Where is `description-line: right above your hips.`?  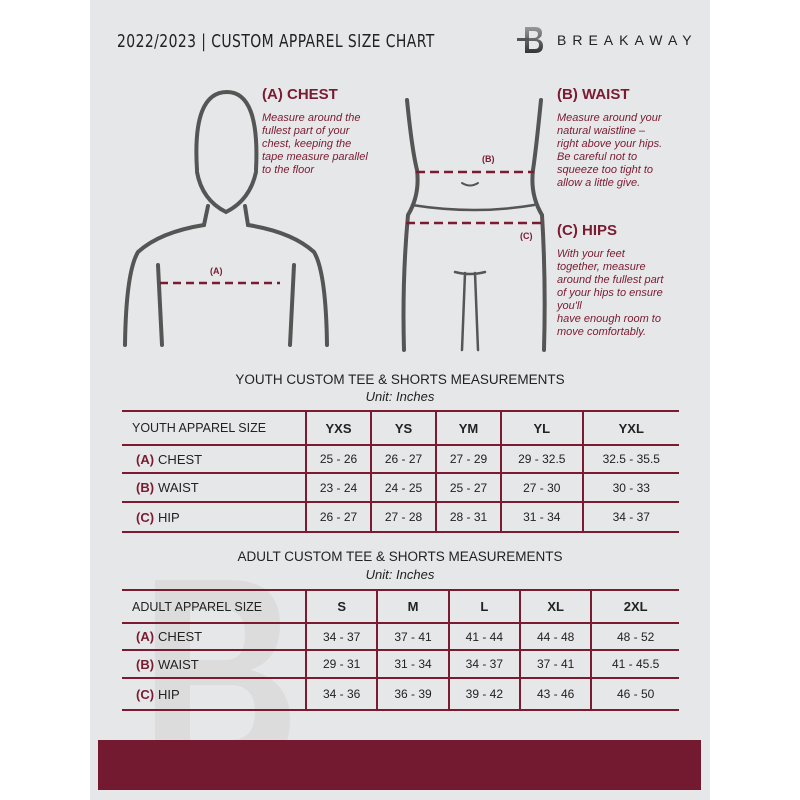 description-line: right above your hips. is located at coordinates (610, 144).